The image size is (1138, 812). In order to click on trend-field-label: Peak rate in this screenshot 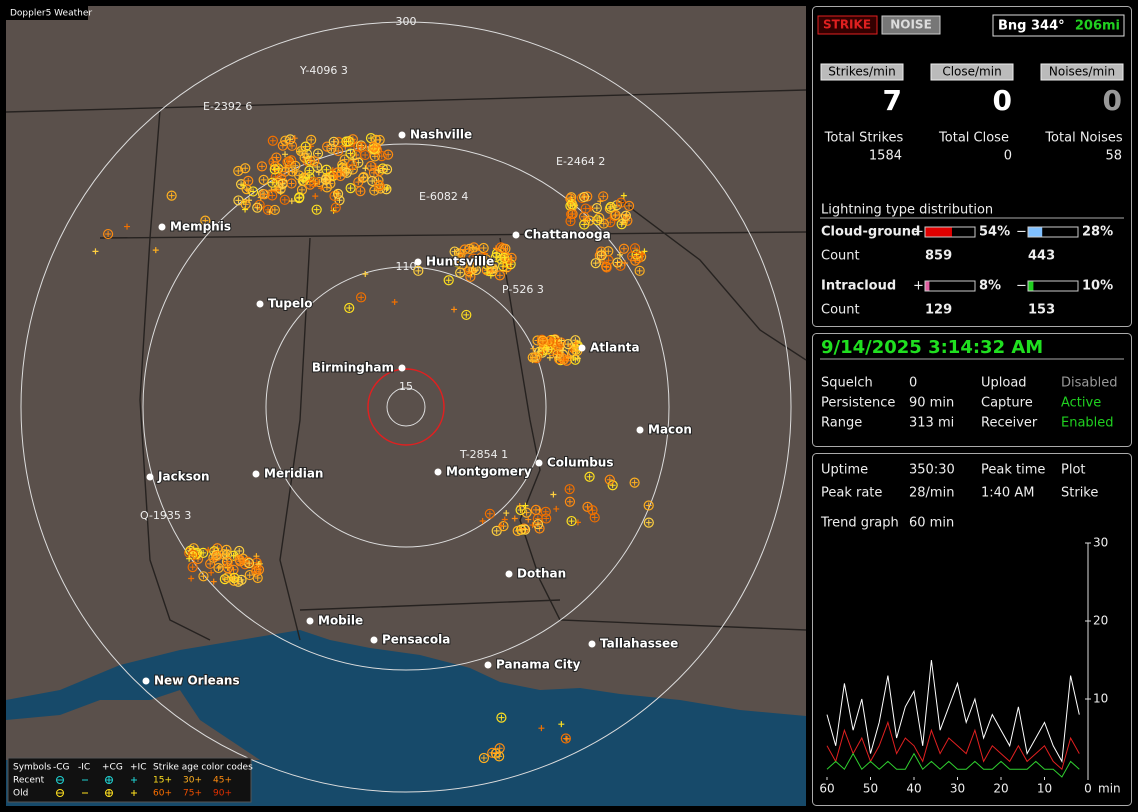, I will do `click(851, 493)`.